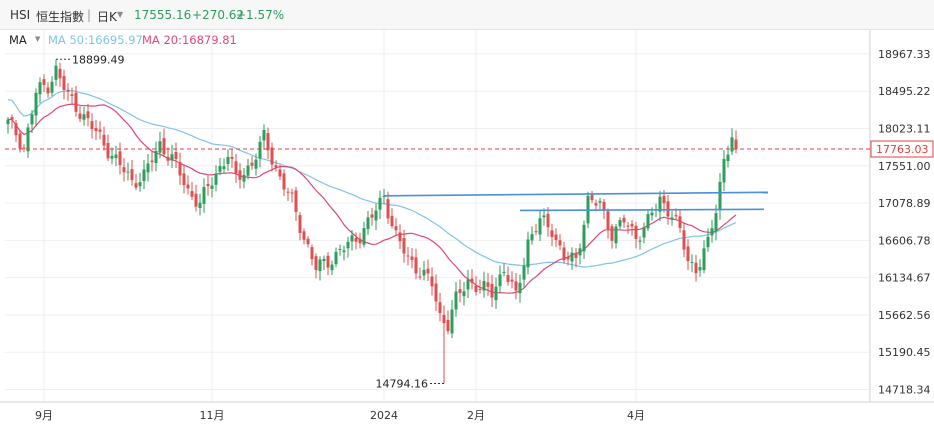 This screenshot has height=435, width=934. What do you see at coordinates (402, 384) in the screenshot?
I see `annotation-low: 14794.16` at bounding box center [402, 384].